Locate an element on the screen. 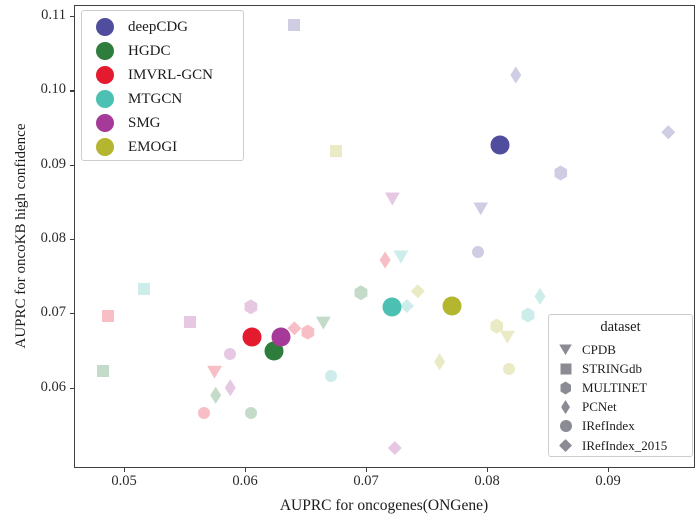  y-axis-label: AUPRC for oncoKB high confidence is located at coordinates (21, 236).